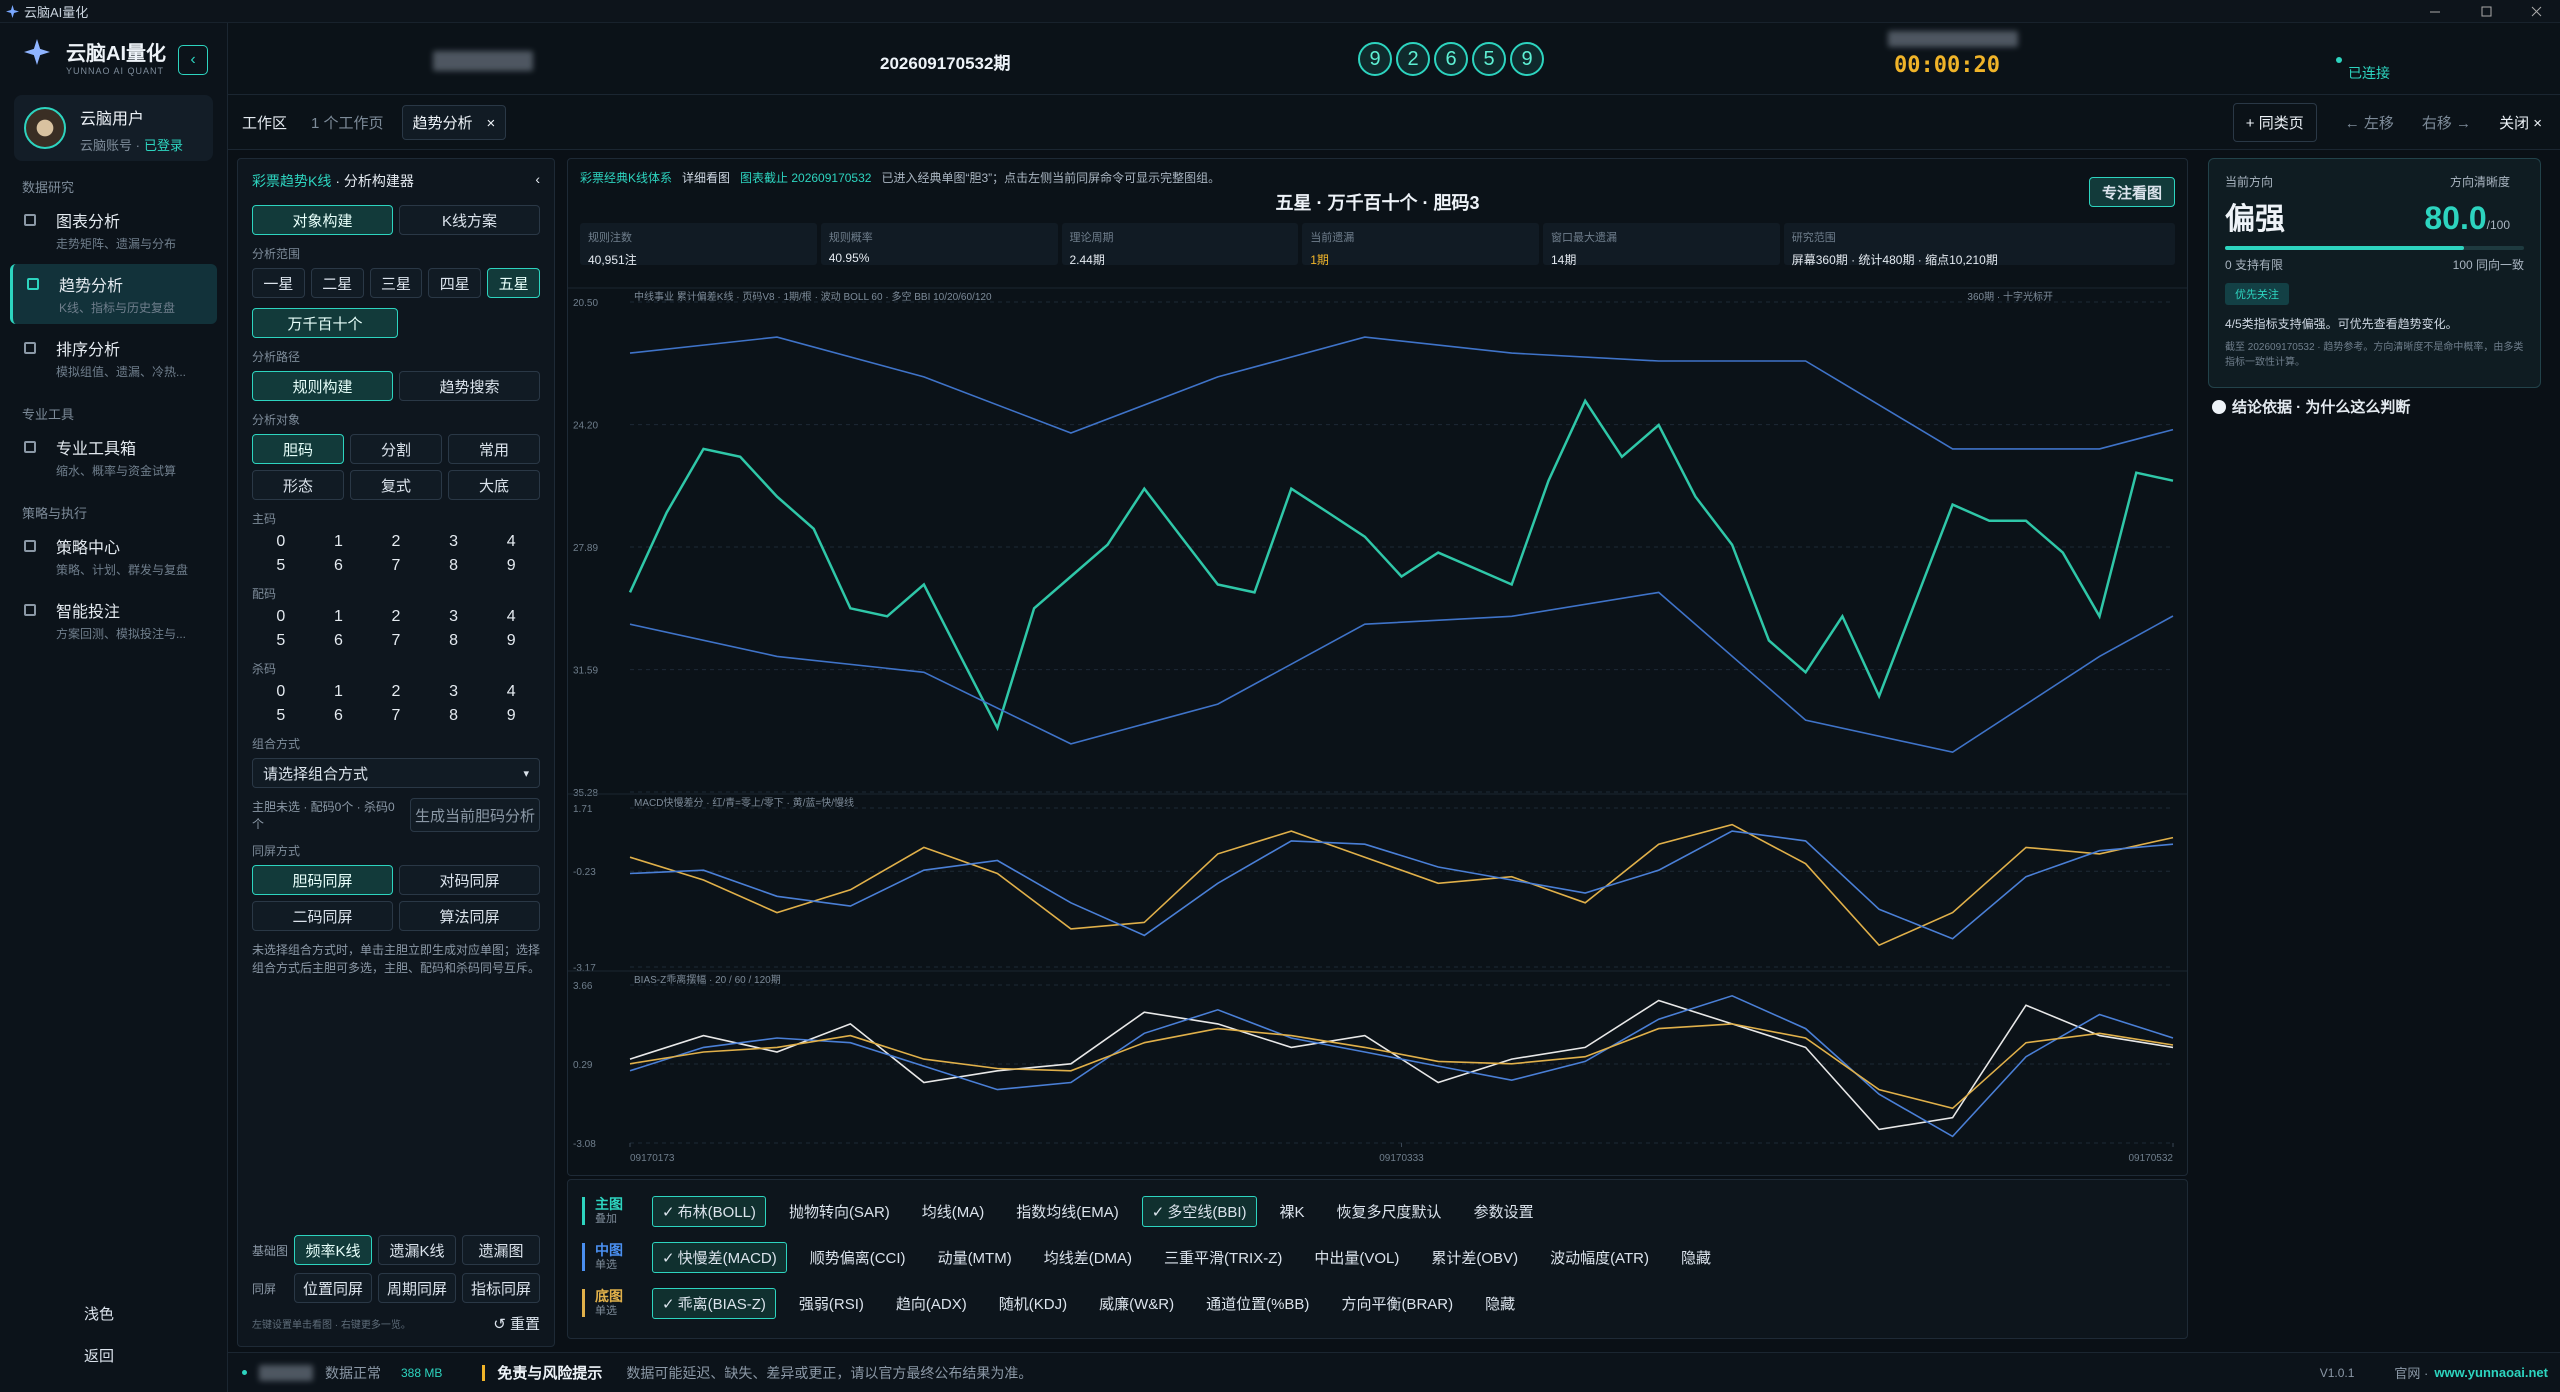 The width and height of the screenshot is (2560, 1392). Describe the element at coordinates (501, 1250) in the screenshot. I see `option-button: 遗漏图` at that location.